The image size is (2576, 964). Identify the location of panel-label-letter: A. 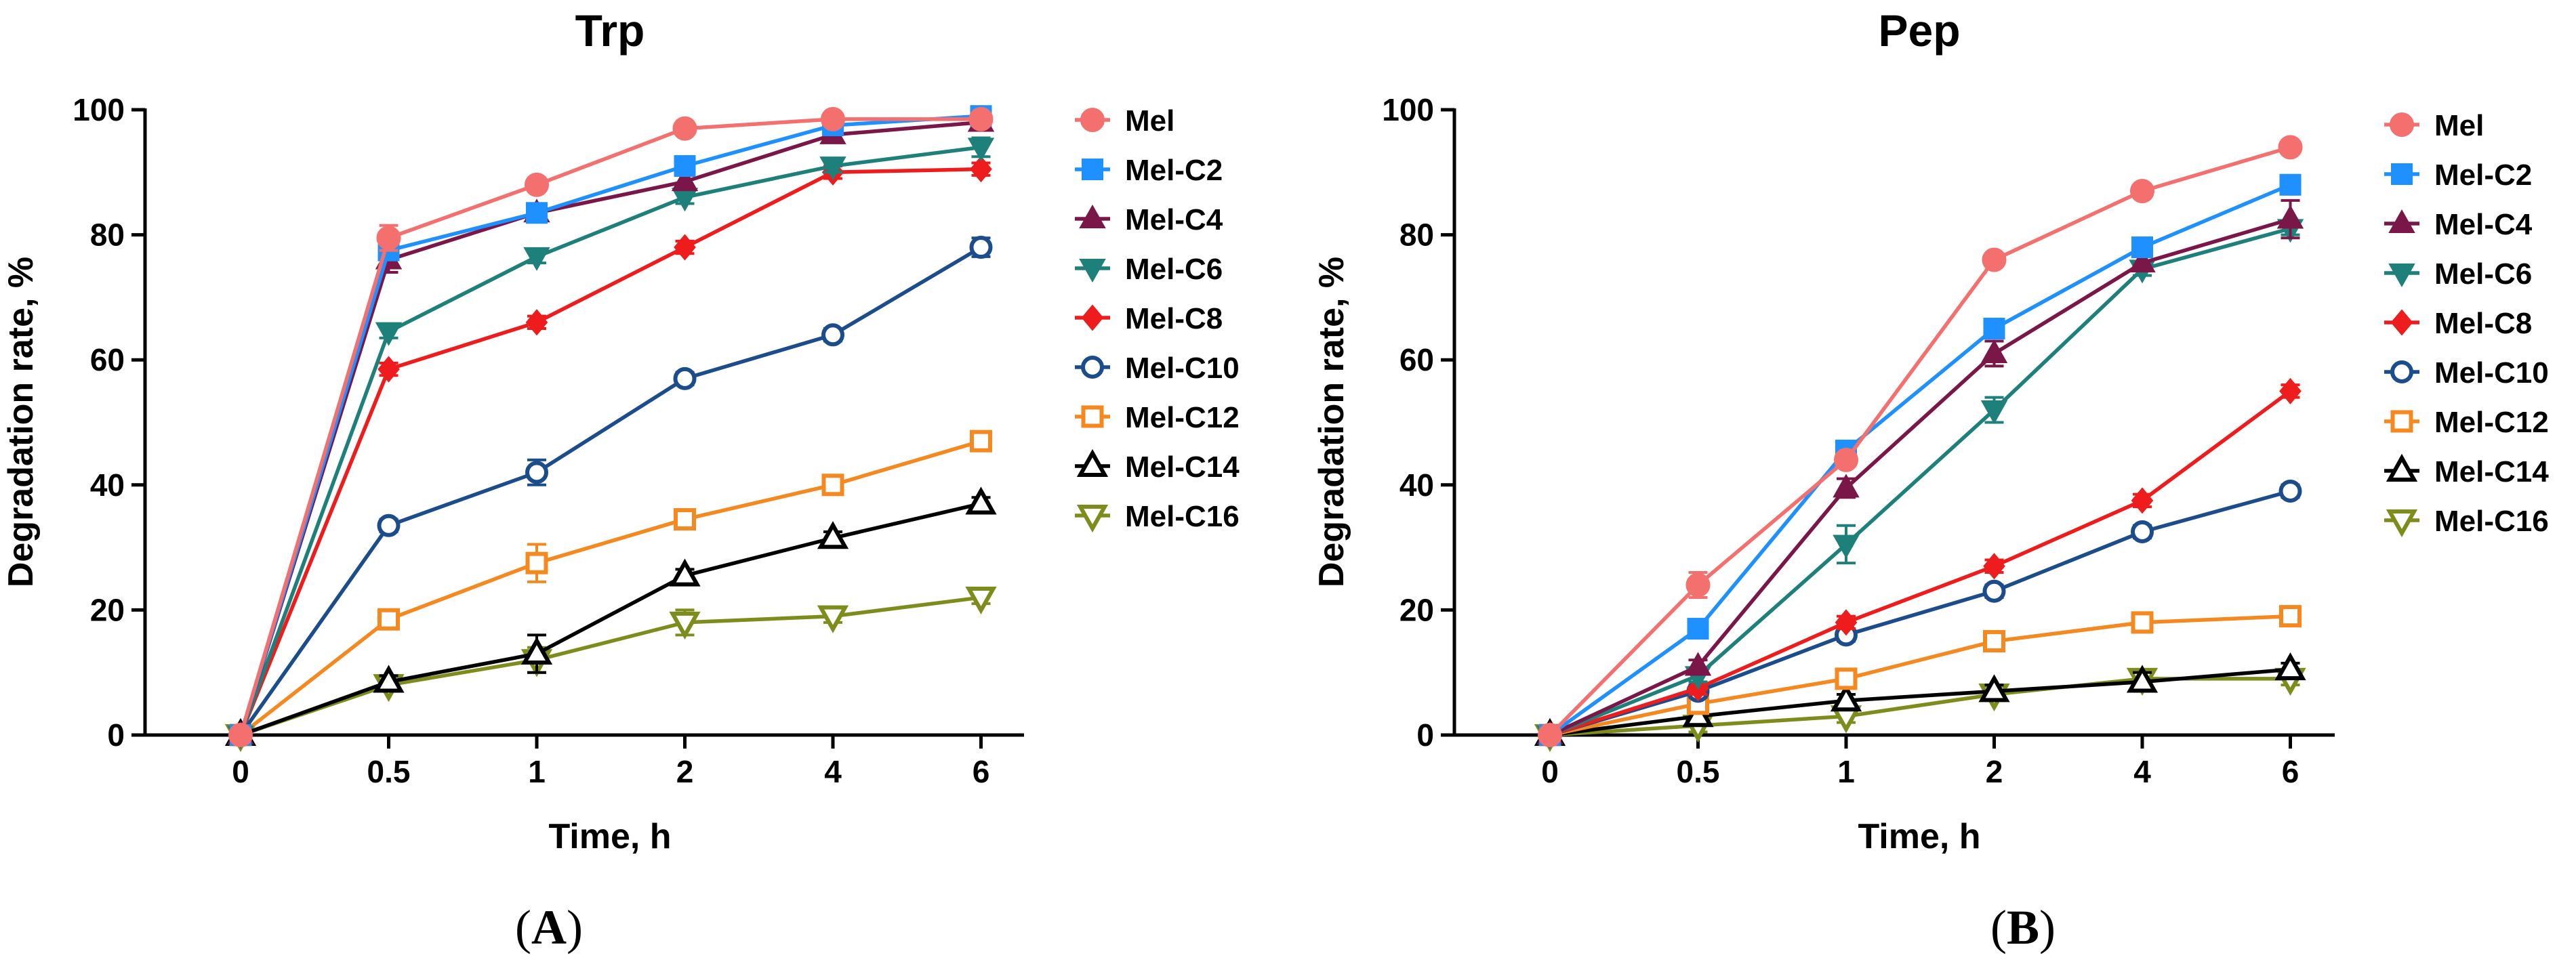
(549, 928).